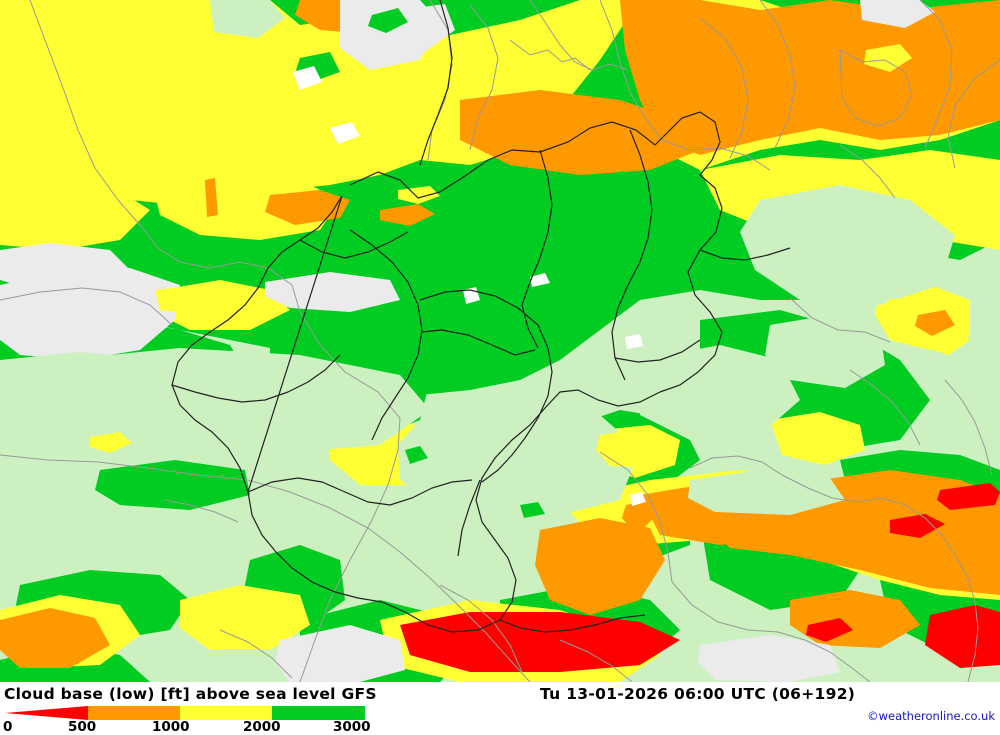 The width and height of the screenshot is (1000, 735). What do you see at coordinates (262, 727) in the screenshot?
I see `legend-tick-2000: 2000` at bounding box center [262, 727].